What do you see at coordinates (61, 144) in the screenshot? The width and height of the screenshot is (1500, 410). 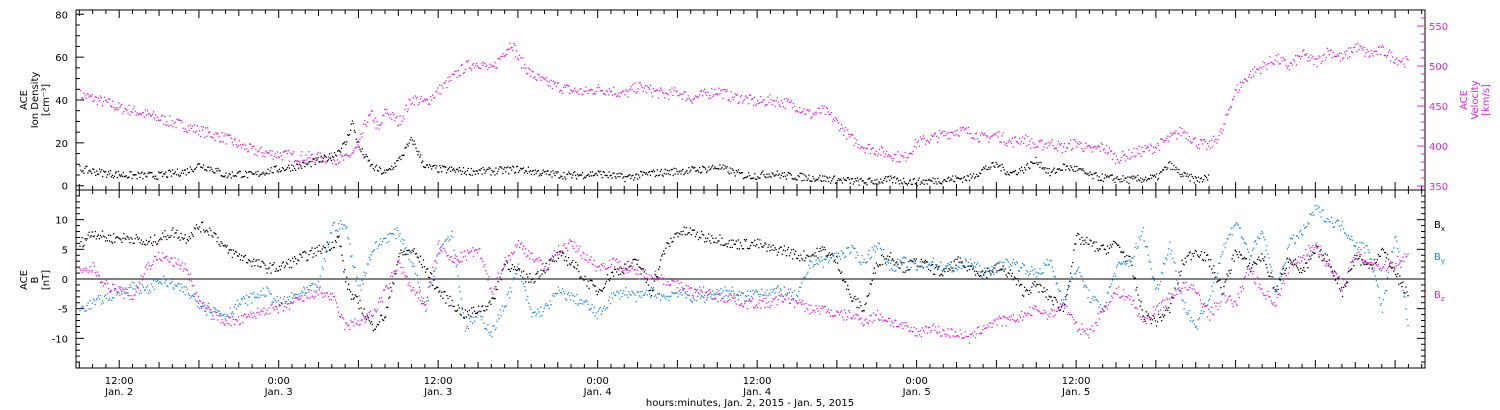 I see `density-tick-label: 20` at bounding box center [61, 144].